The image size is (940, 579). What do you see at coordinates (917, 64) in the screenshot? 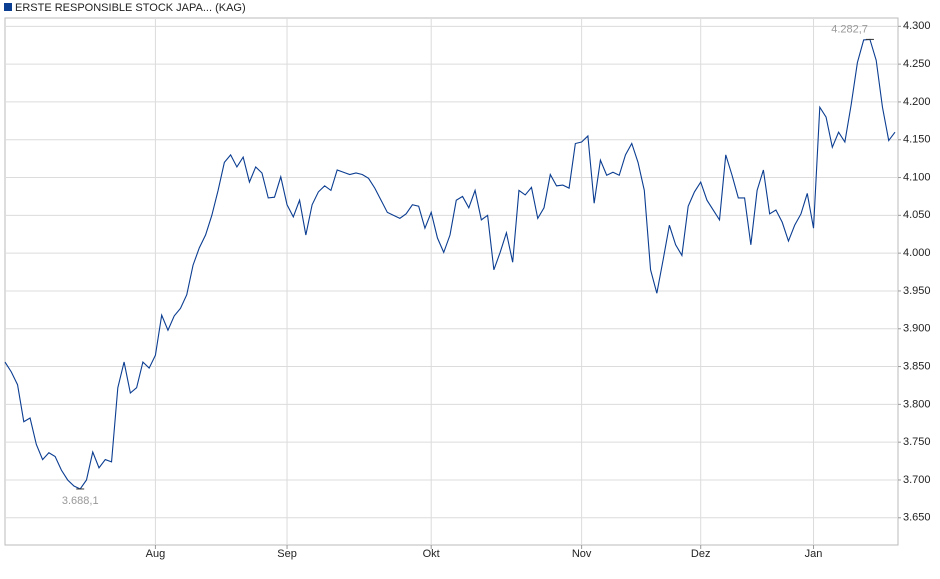
I see `y-tick-label: 4.250` at bounding box center [917, 64].